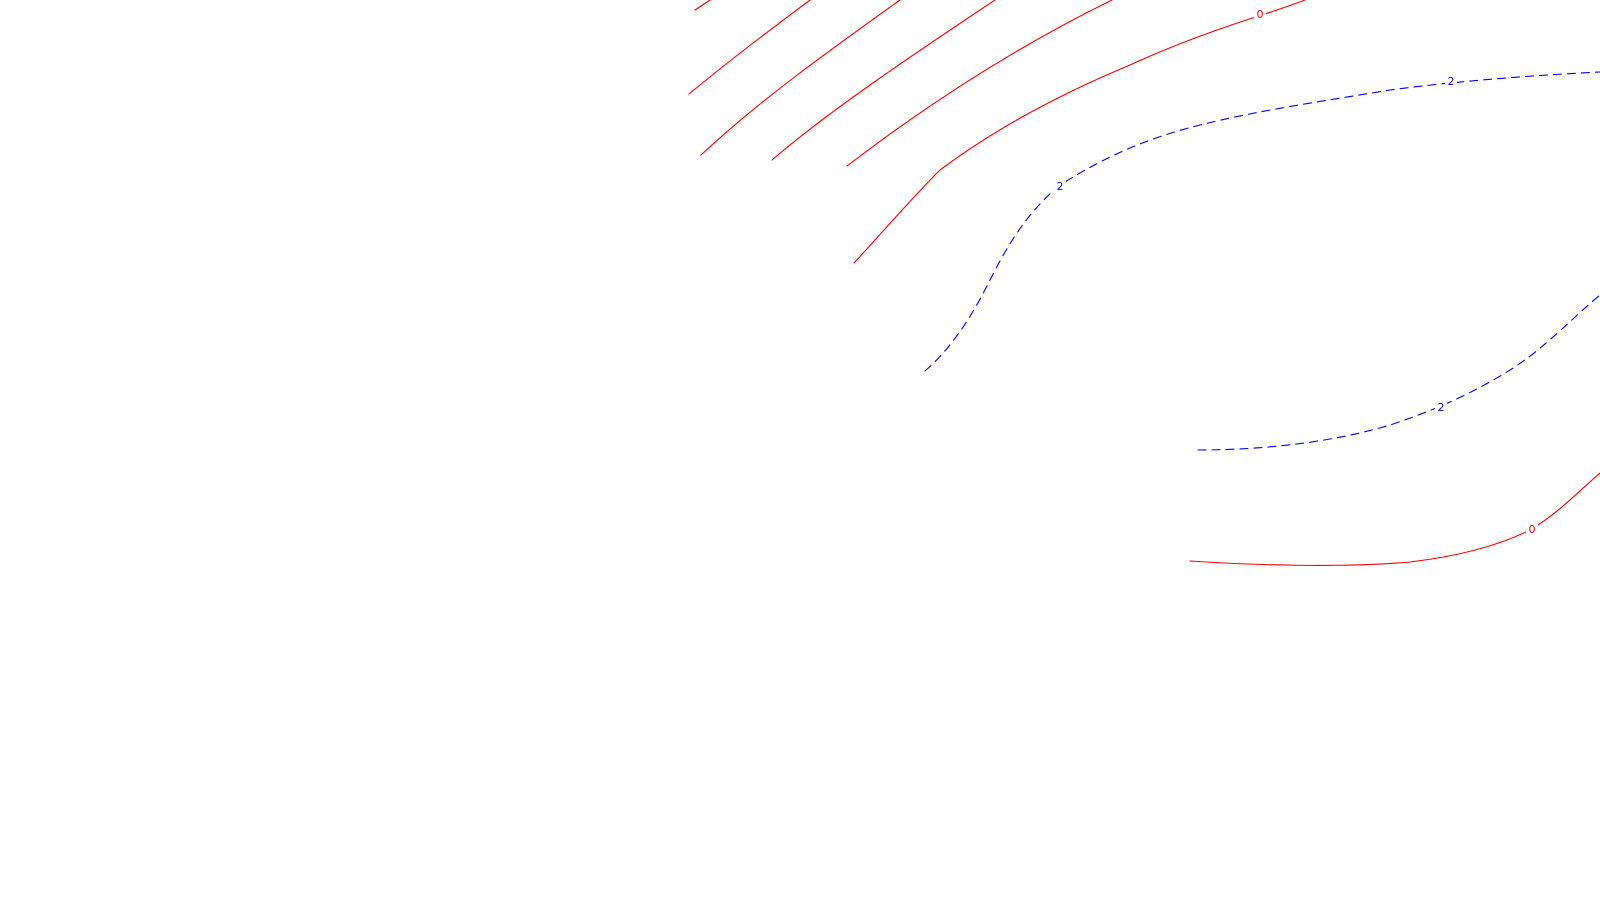  What do you see at coordinates (1394, 519) in the screenshot?
I see `contour-line-red-g` at bounding box center [1394, 519].